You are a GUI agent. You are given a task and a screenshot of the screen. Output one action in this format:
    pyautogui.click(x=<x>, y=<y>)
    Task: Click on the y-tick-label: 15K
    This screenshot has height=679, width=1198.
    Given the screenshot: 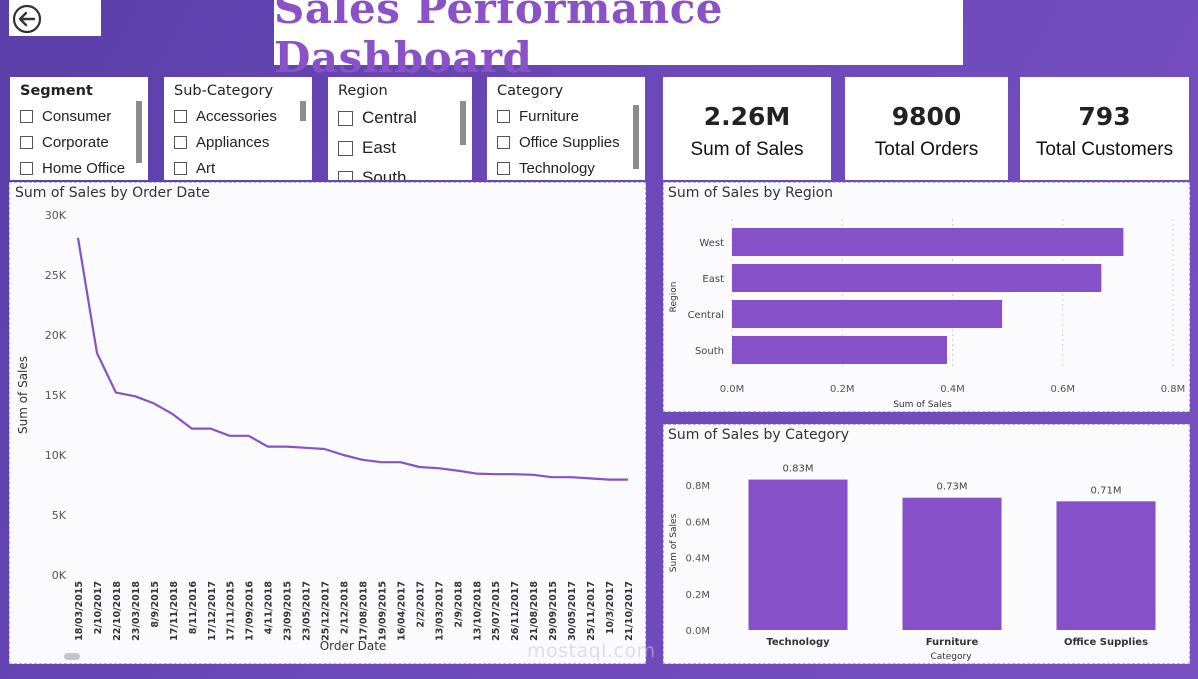 What is the action you would take?
    pyautogui.click(x=56, y=395)
    